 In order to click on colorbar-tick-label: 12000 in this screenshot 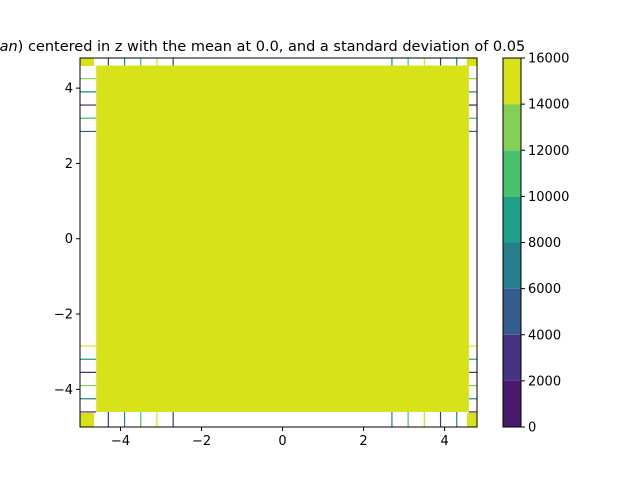, I will do `click(548, 151)`.